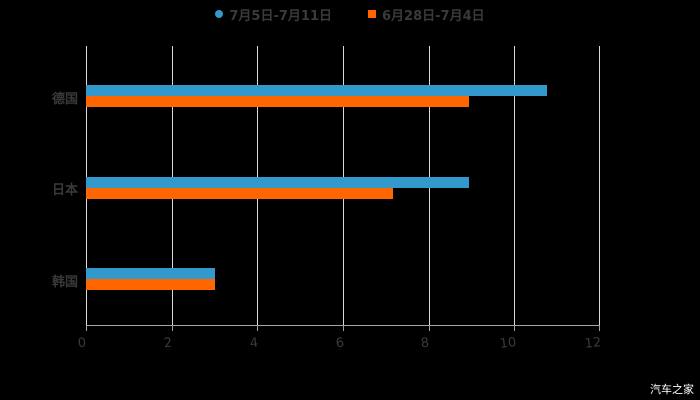 Image resolution: width=700 pixels, height=400 pixels. Describe the element at coordinates (425, 343) in the screenshot. I see `x-tick-label-8: 8` at that location.